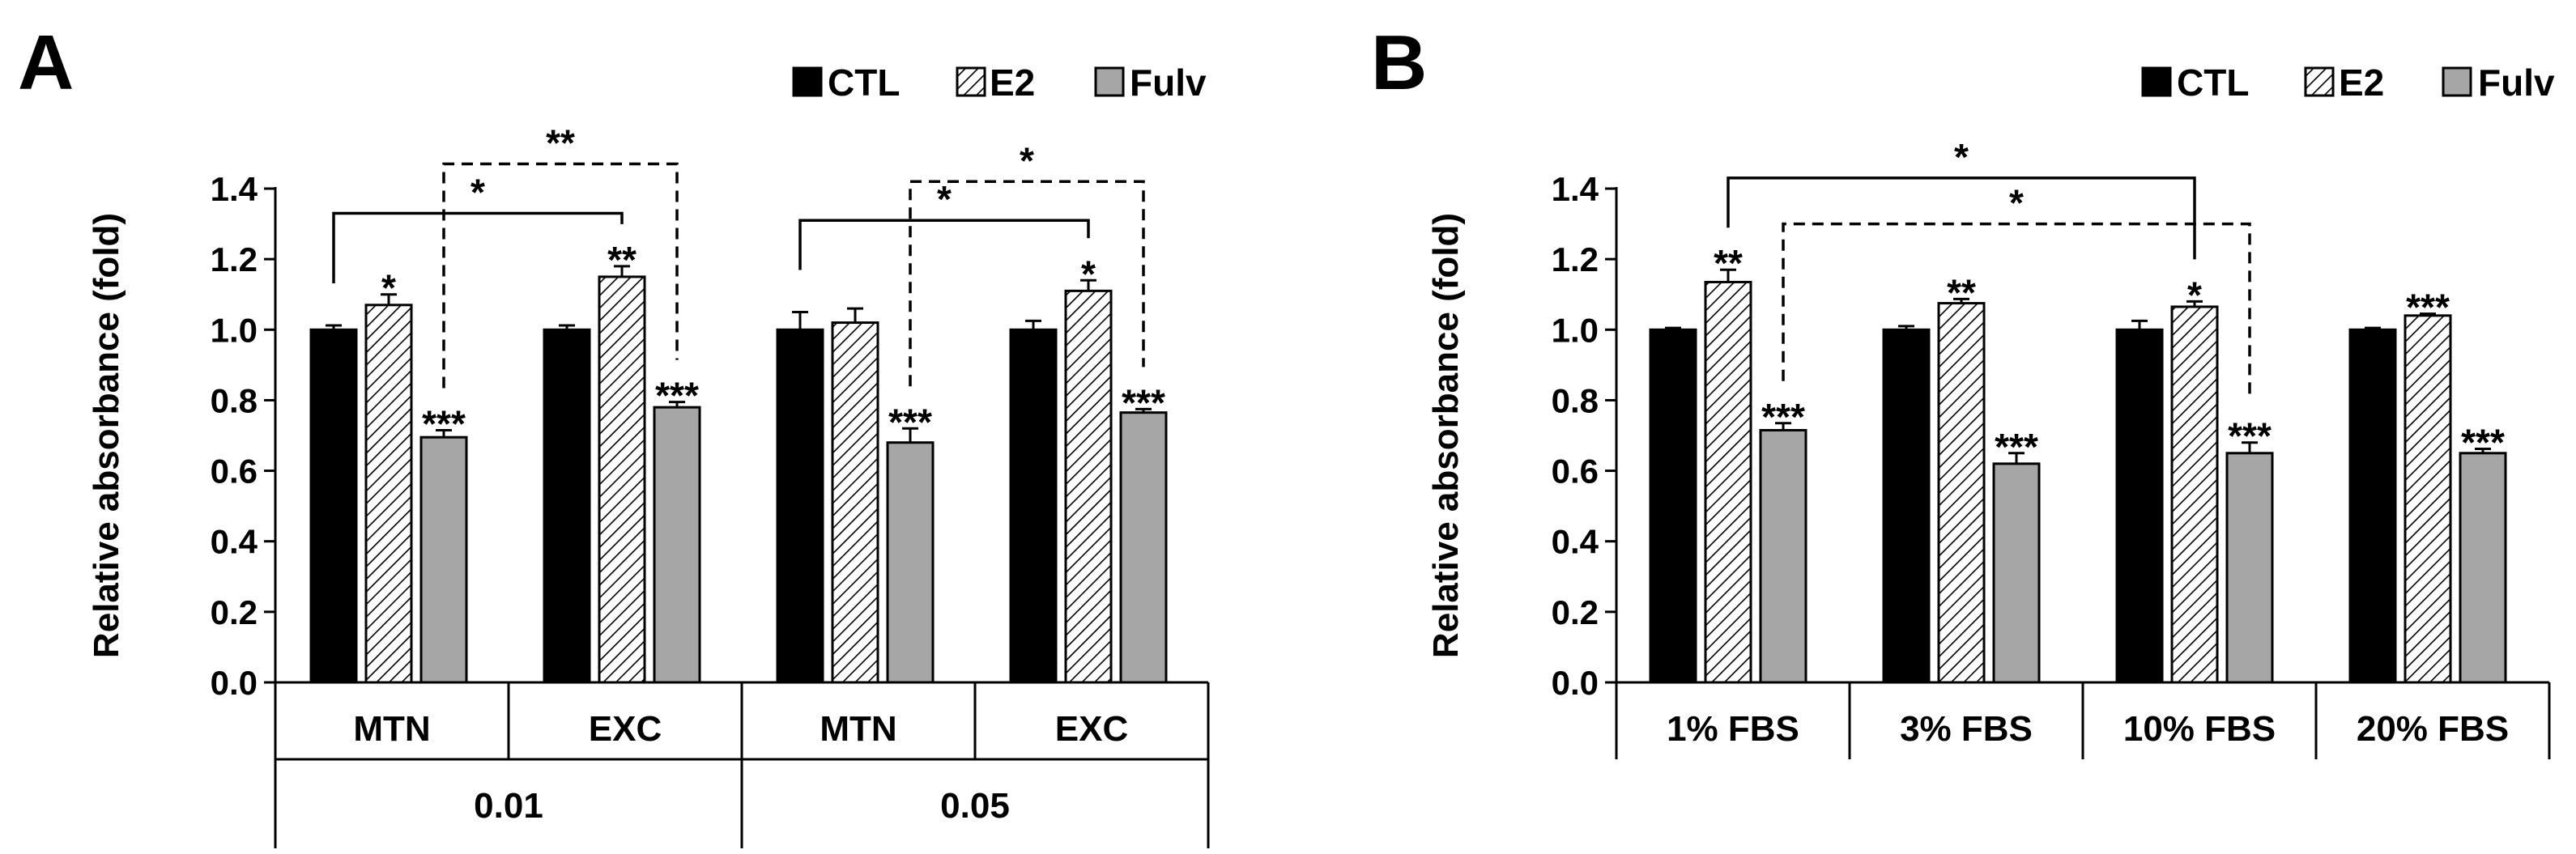  Describe the element at coordinates (2433, 729) in the screenshot. I see `x-category-label: 20% FBS` at that location.